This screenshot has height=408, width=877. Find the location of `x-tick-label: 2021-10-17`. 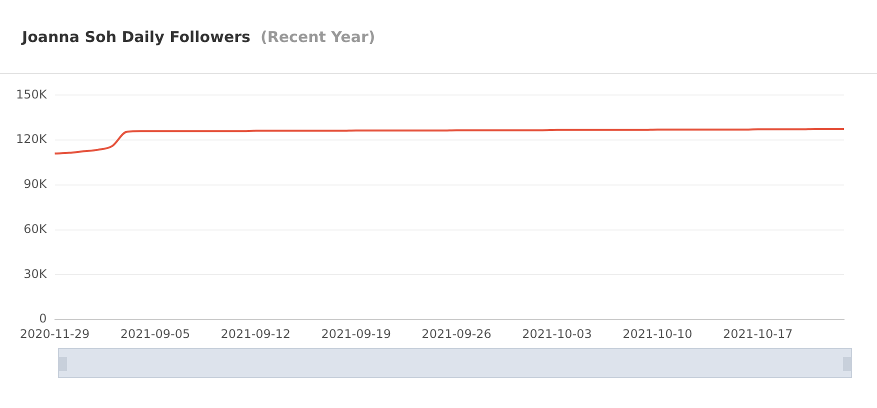

x-tick-label: 2021-10-17 is located at coordinates (758, 333).